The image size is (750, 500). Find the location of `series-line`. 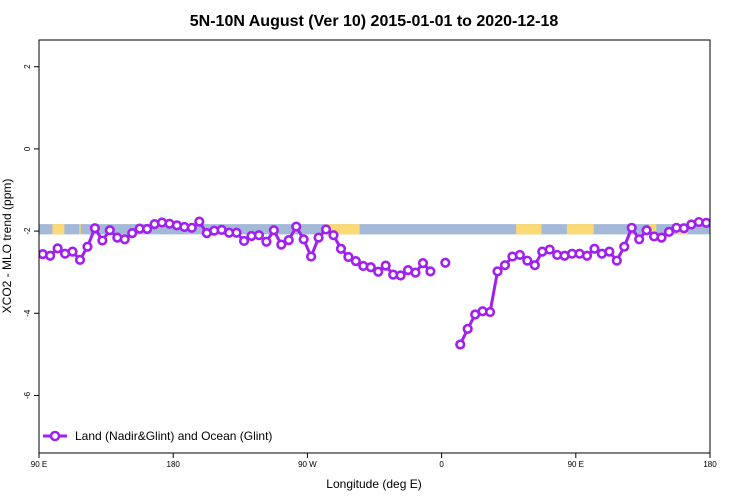

series-line is located at coordinates (582, 283).